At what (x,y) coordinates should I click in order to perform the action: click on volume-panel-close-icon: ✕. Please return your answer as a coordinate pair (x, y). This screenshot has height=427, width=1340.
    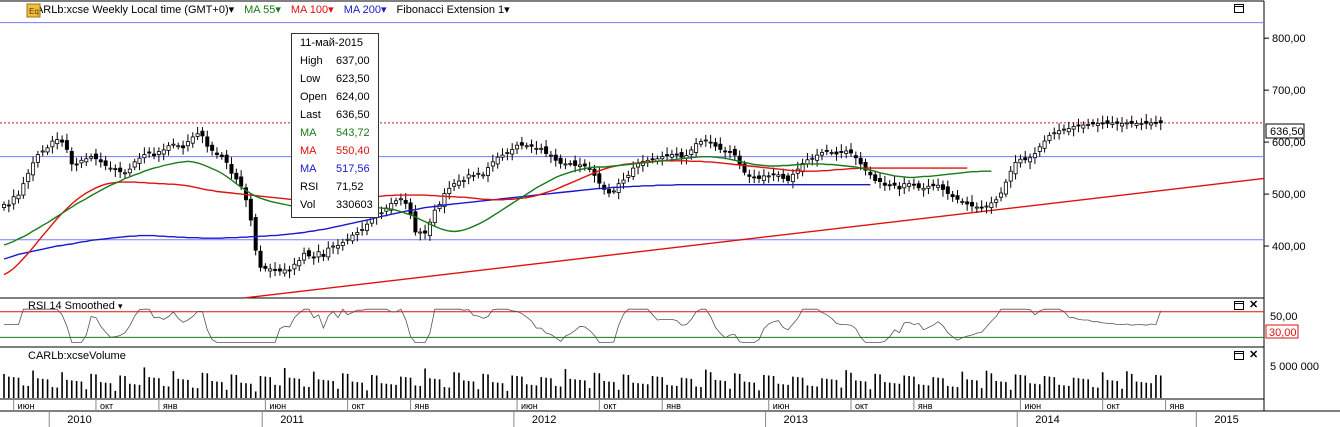
    Looking at the image, I should click on (1254, 355).